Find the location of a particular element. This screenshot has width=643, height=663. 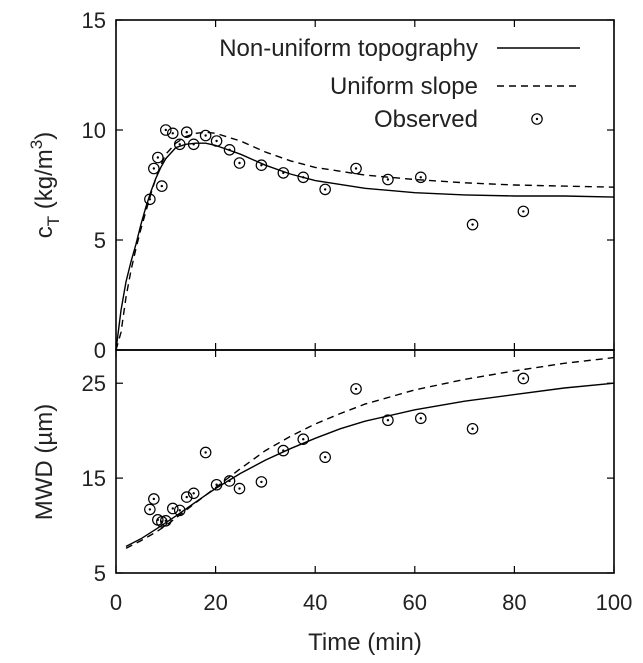

bottom-ytick-label: 15 is located at coordinates (94, 478).